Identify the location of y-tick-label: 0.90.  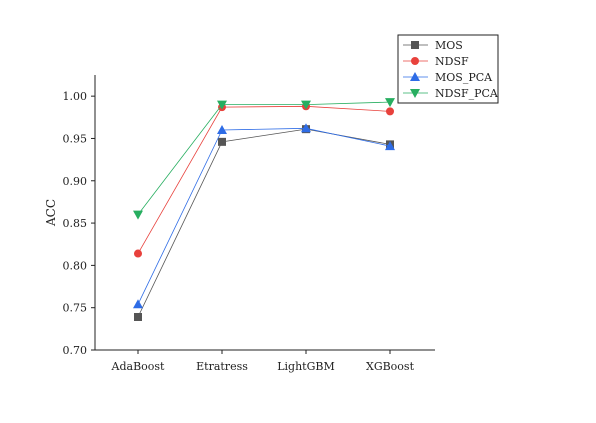
(75, 181).